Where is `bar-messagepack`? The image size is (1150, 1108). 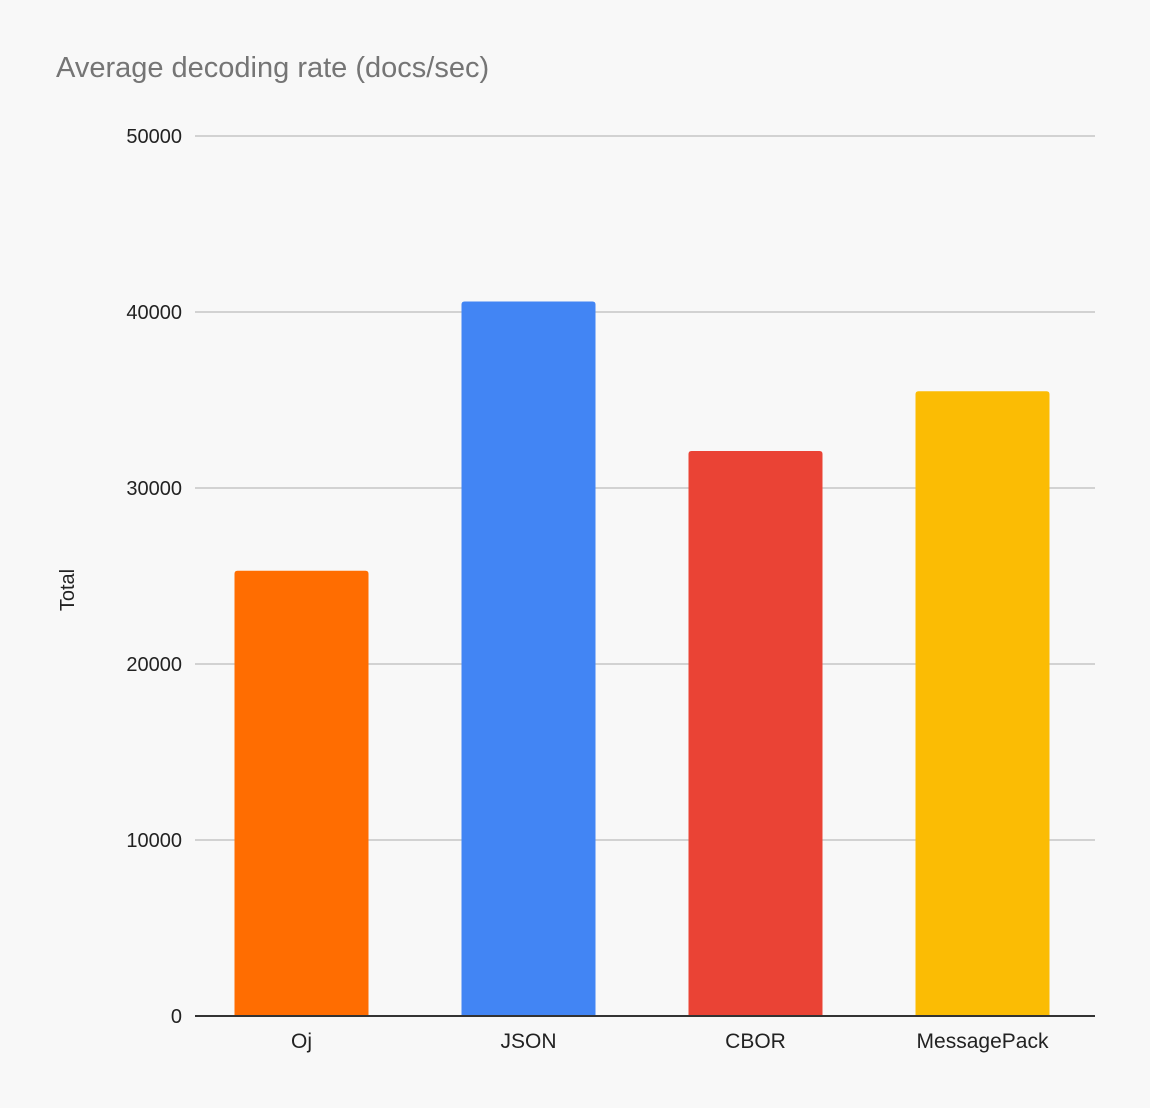
bar-messagepack is located at coordinates (982, 703).